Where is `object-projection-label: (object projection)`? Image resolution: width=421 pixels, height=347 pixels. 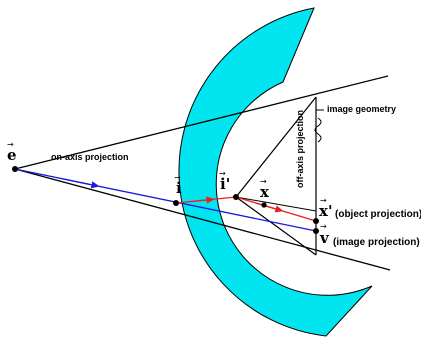
object-projection-label: (object projection) is located at coordinates (378, 214).